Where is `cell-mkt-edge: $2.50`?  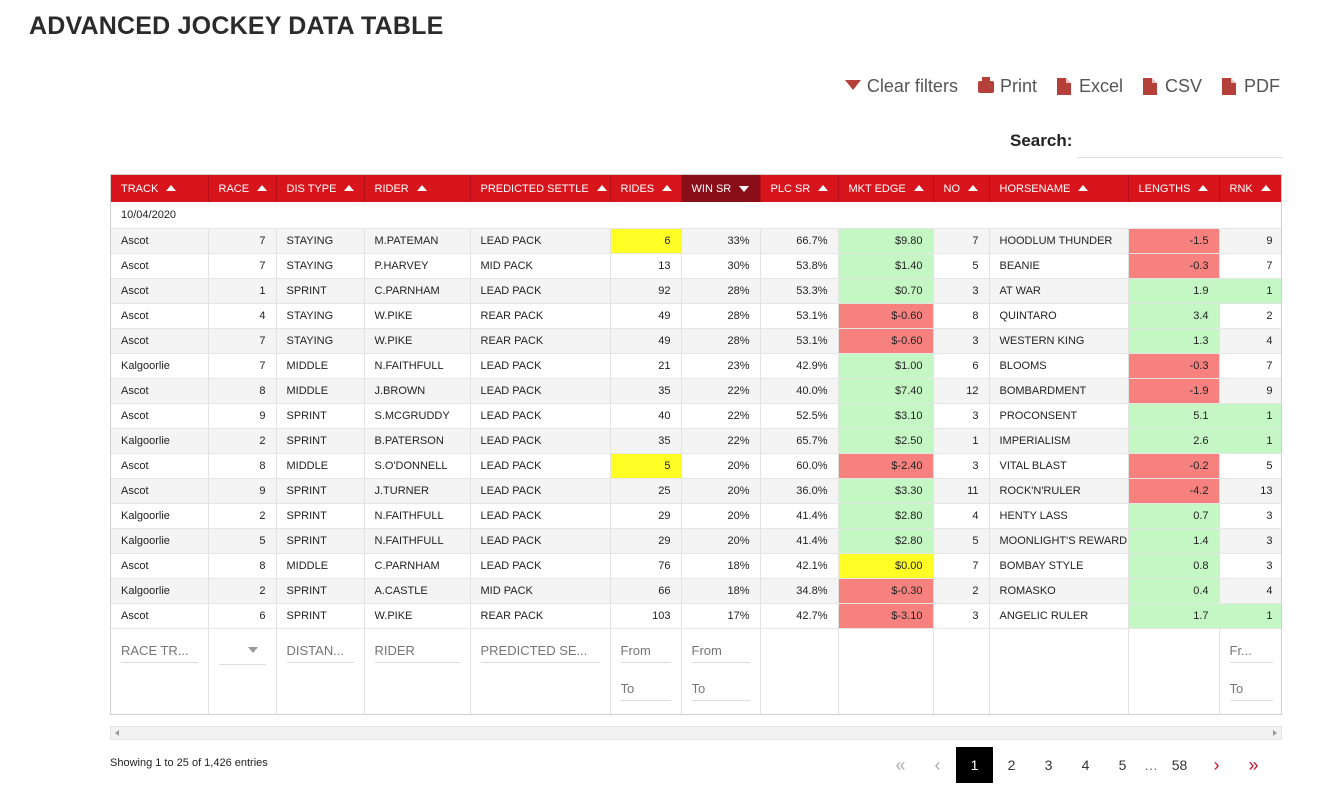
cell-mkt-edge: $2.50 is located at coordinates (886, 441).